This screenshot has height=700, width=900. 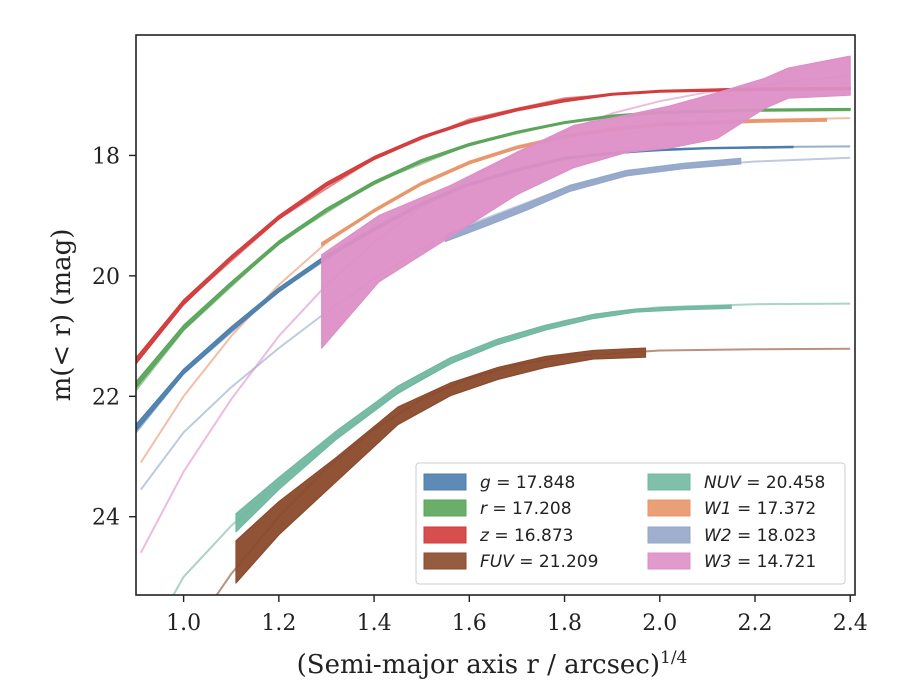 I want to click on x-axis-label-main: (Semi-major axis r / arcsec), so click(x=478, y=665).